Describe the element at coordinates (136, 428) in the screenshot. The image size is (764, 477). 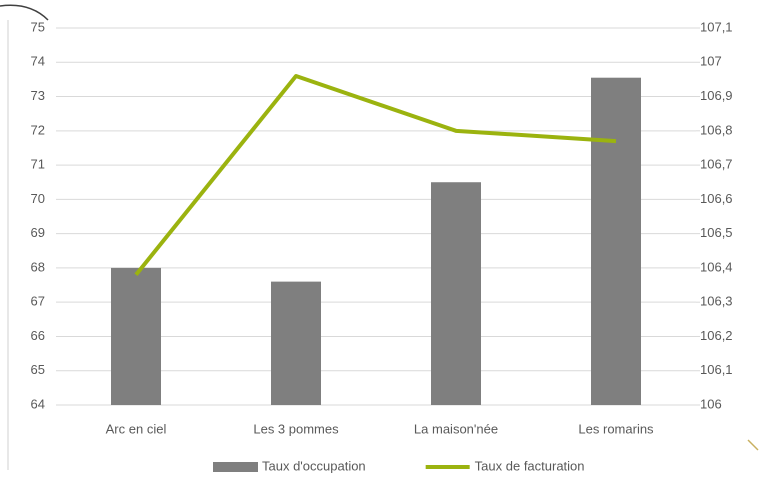
I see `x-tick-label: Arc en ciel` at that location.